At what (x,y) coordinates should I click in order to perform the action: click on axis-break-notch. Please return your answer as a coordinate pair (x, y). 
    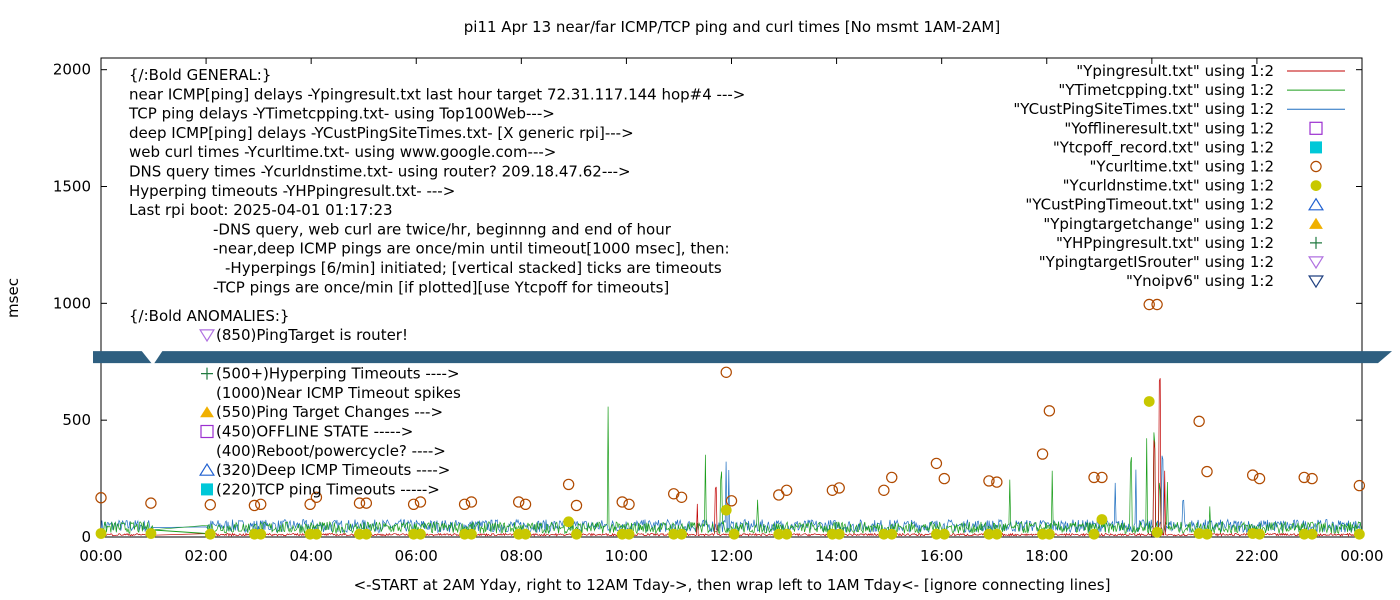
    Looking at the image, I should click on (152, 358).